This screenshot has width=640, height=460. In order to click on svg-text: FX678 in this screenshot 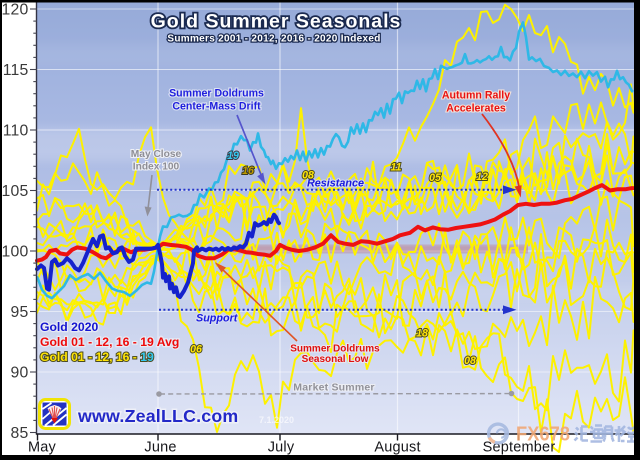, I will do `click(543, 435)`.